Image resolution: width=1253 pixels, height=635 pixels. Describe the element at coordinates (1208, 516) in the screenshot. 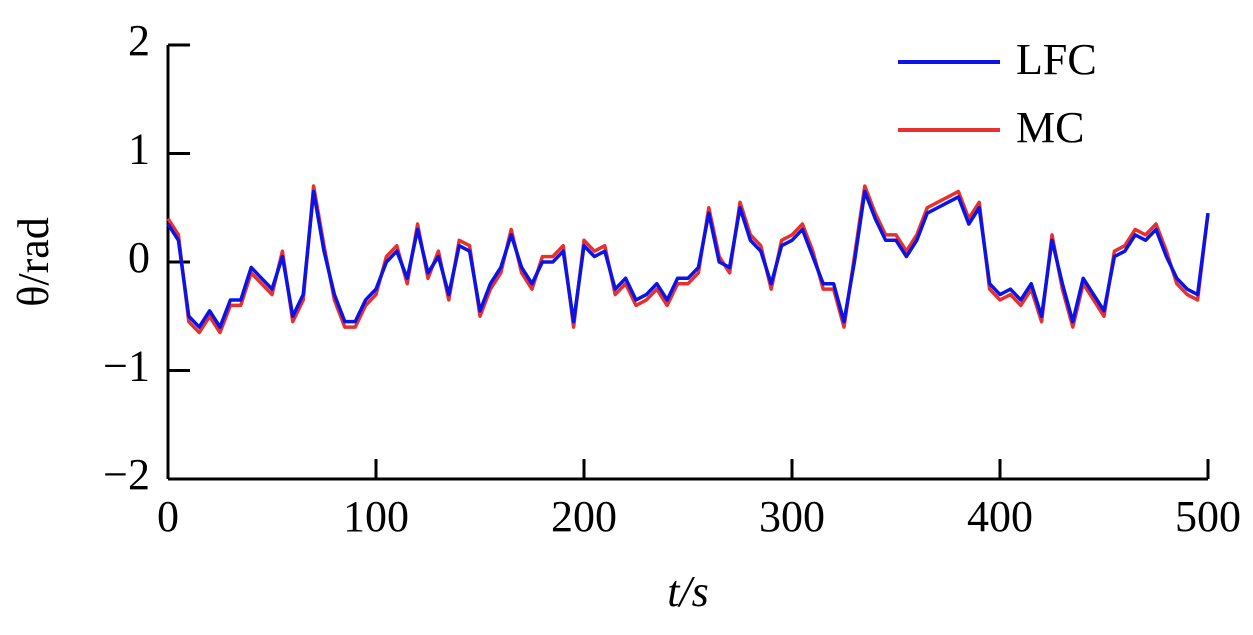

I see `x-tick-label: 500` at that location.